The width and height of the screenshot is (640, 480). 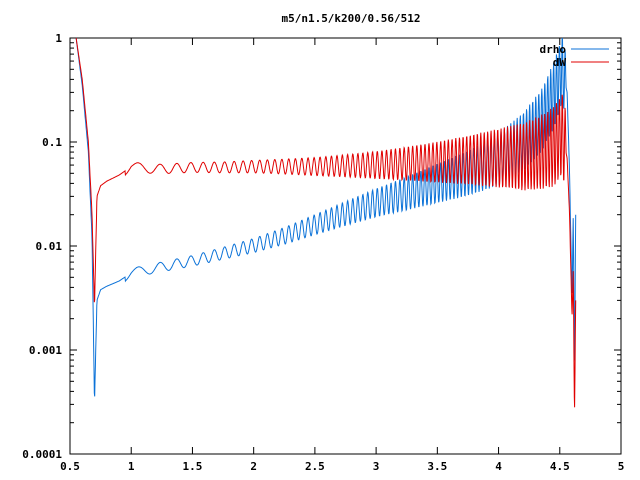 What do you see at coordinates (52, 142) in the screenshot?
I see `y-tick-label: 0.1` at bounding box center [52, 142].